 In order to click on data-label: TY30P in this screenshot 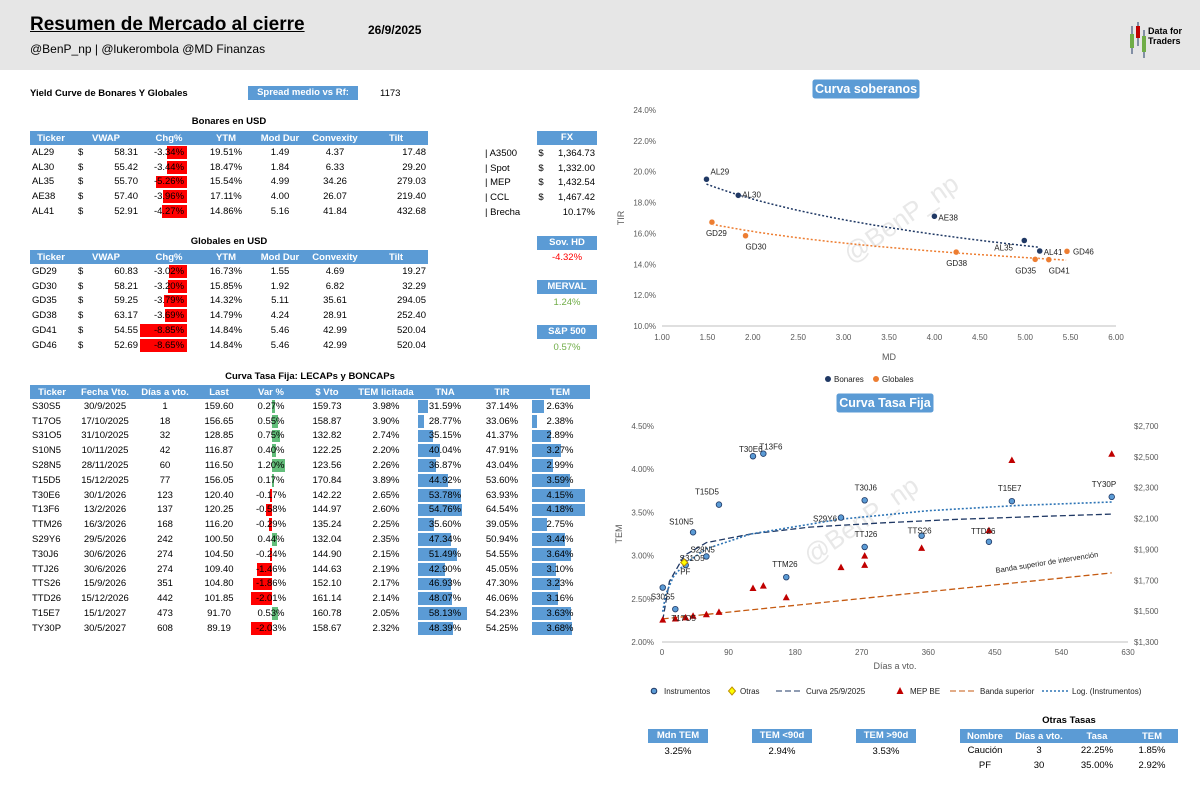, I will do `click(1104, 484)`.